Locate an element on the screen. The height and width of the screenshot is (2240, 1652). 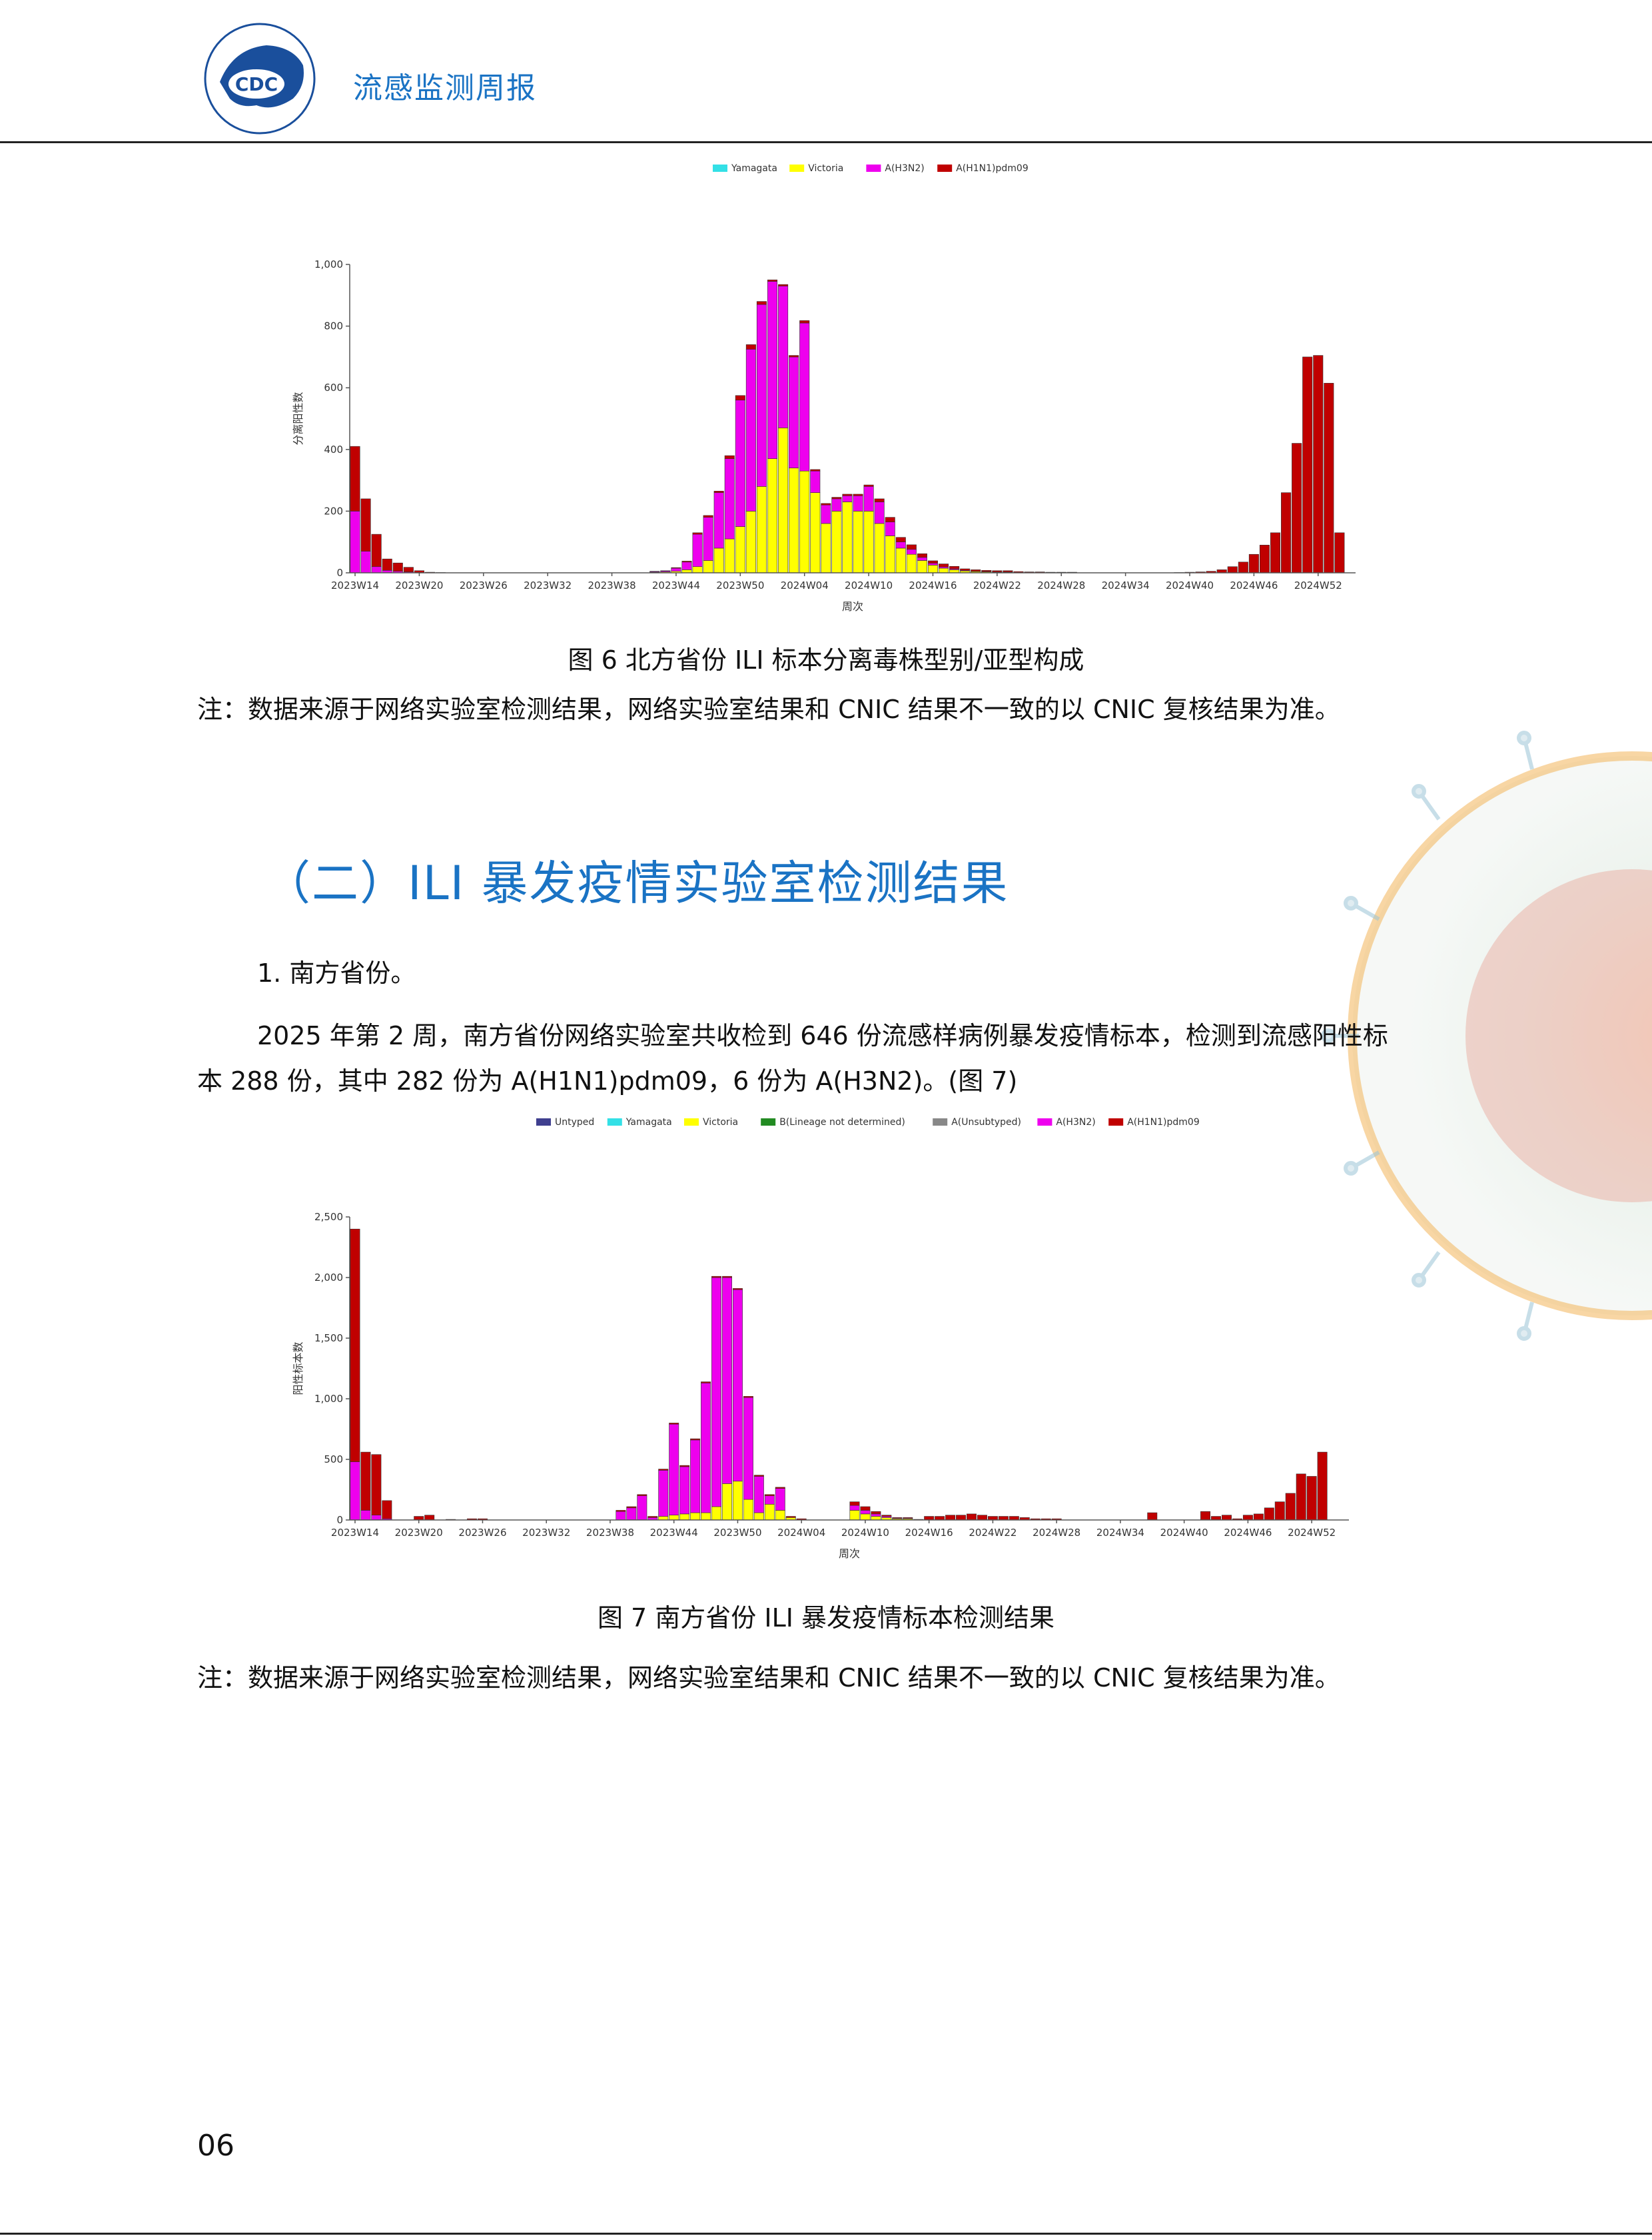
x-tick-label: 2023W50 is located at coordinates (737, 1533).